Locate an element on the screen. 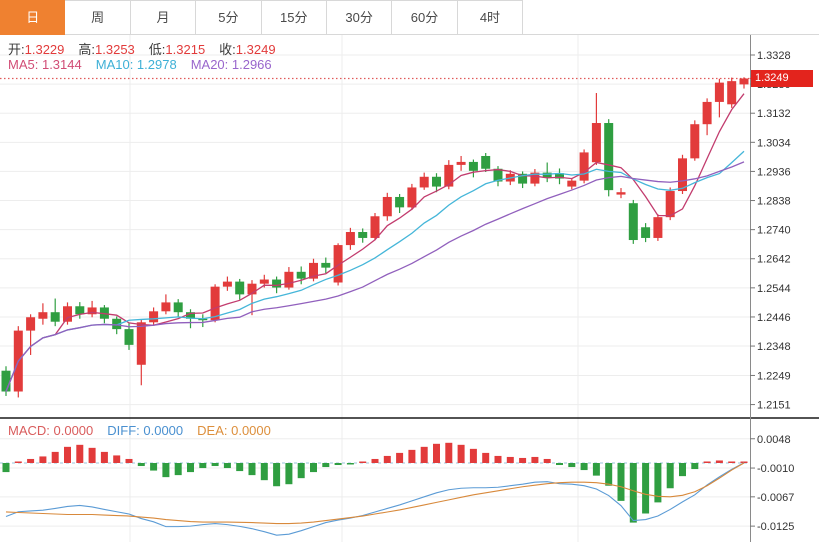 The image size is (819, 542). tab-5分: 5分 is located at coordinates (229, 17).